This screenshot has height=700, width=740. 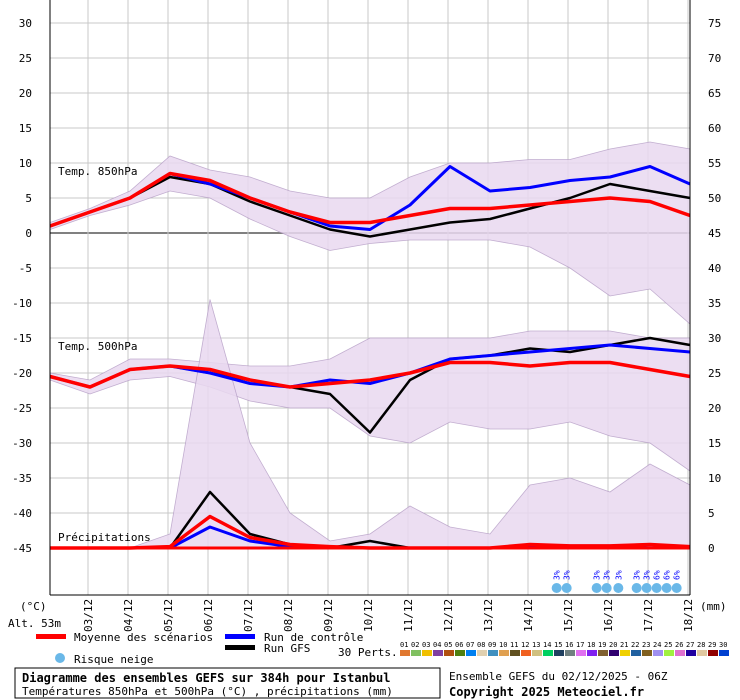 What do you see at coordinates (713, 606) in the screenshot?
I see `right-unit: (mm)` at bounding box center [713, 606].